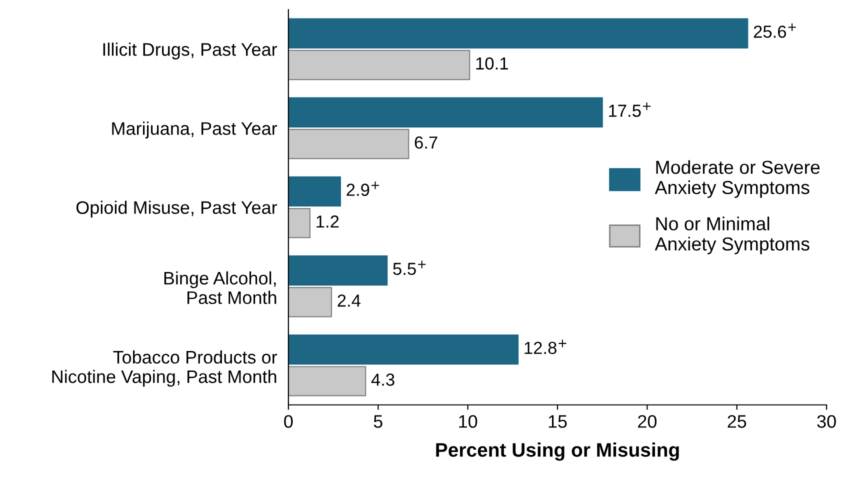 The image size is (861, 482). Describe the element at coordinates (190, 51) in the screenshot. I see `y-tick-label: Illicit Drugs, Past Year` at that location.